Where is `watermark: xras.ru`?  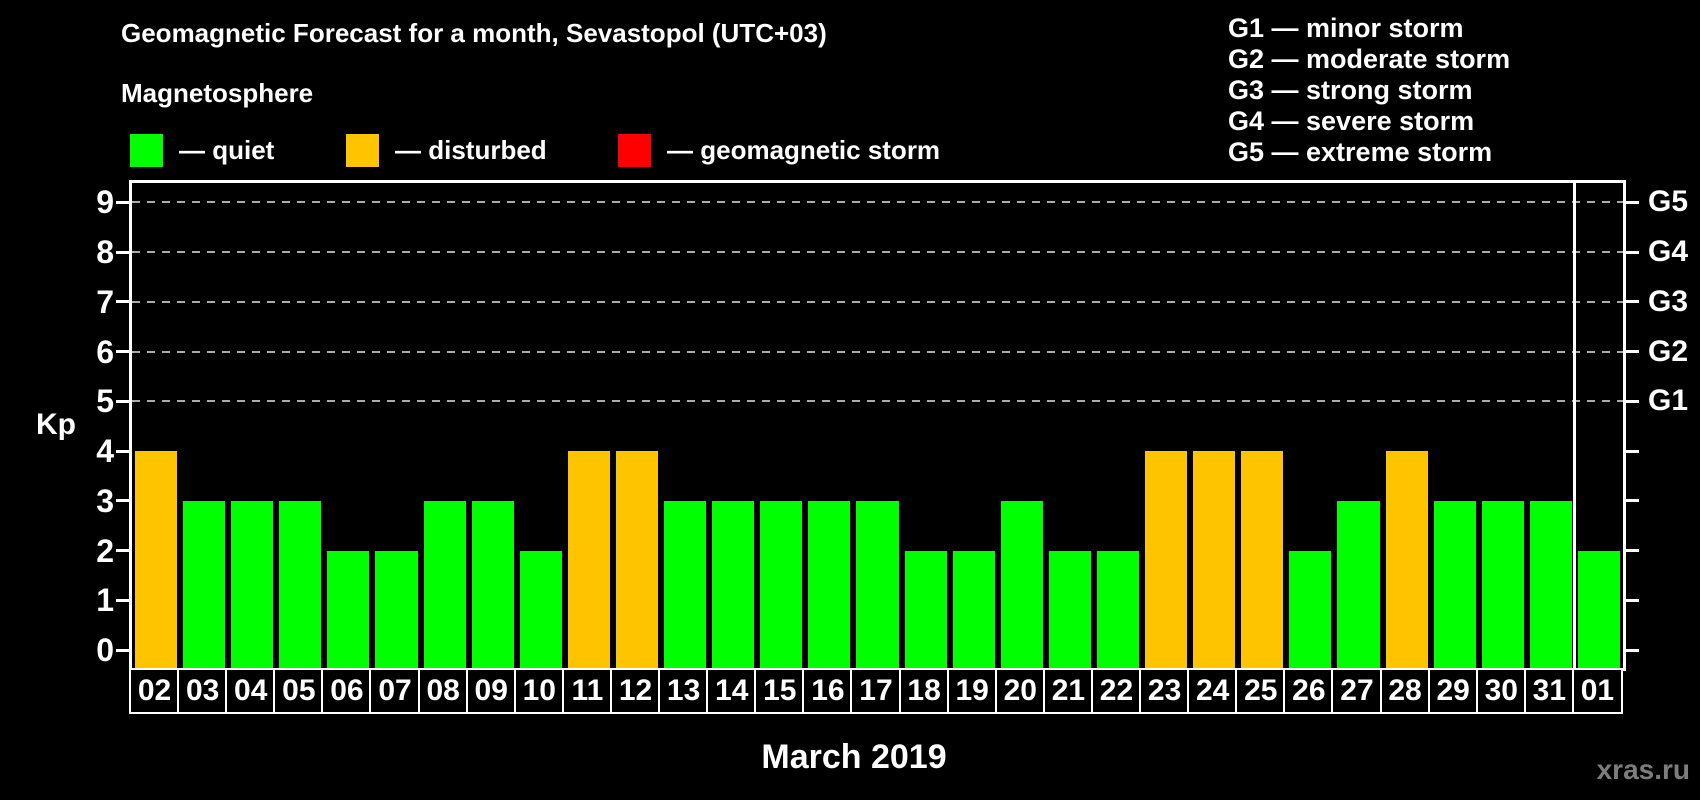
watermark: xras.ru is located at coordinates (1643, 769).